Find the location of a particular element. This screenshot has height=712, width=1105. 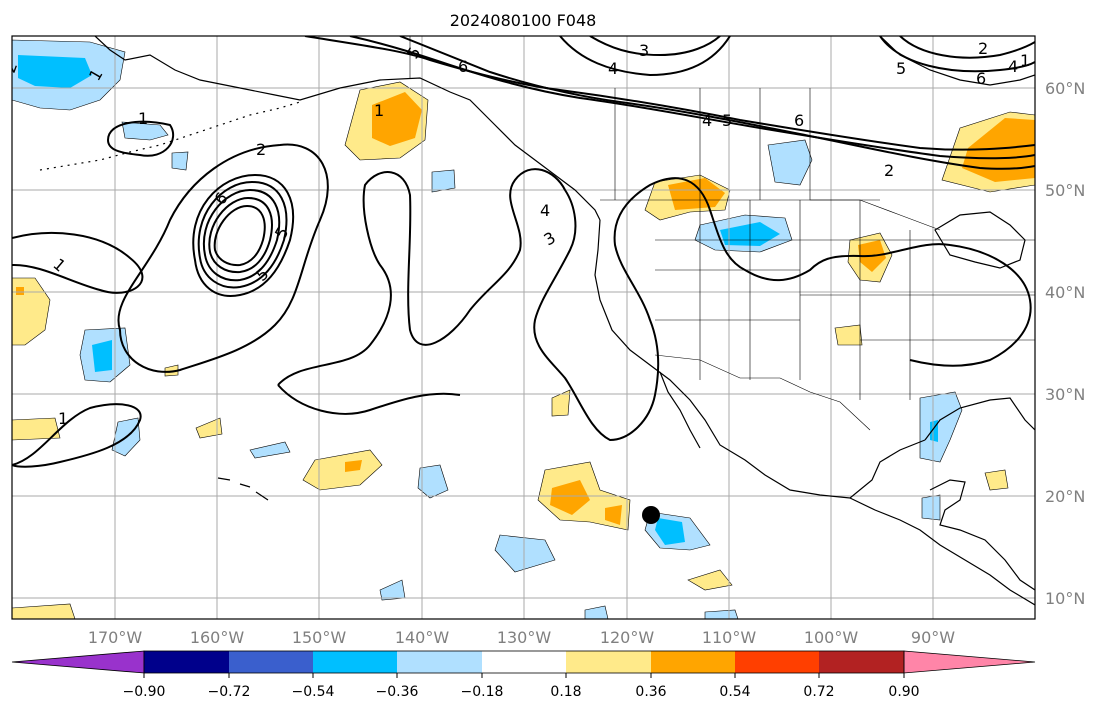

colorbar-tick-label: −0.18 is located at coordinates (482, 692).